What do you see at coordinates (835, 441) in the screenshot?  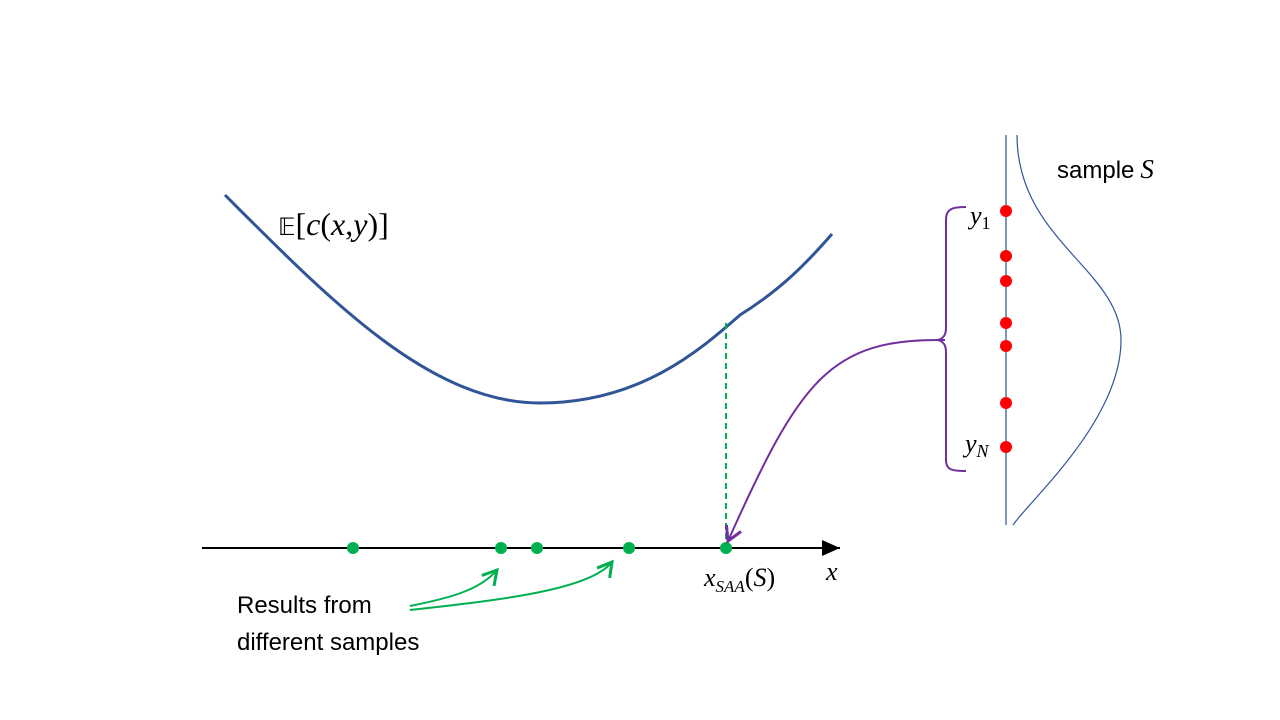 I see `brace-arrow` at bounding box center [835, 441].